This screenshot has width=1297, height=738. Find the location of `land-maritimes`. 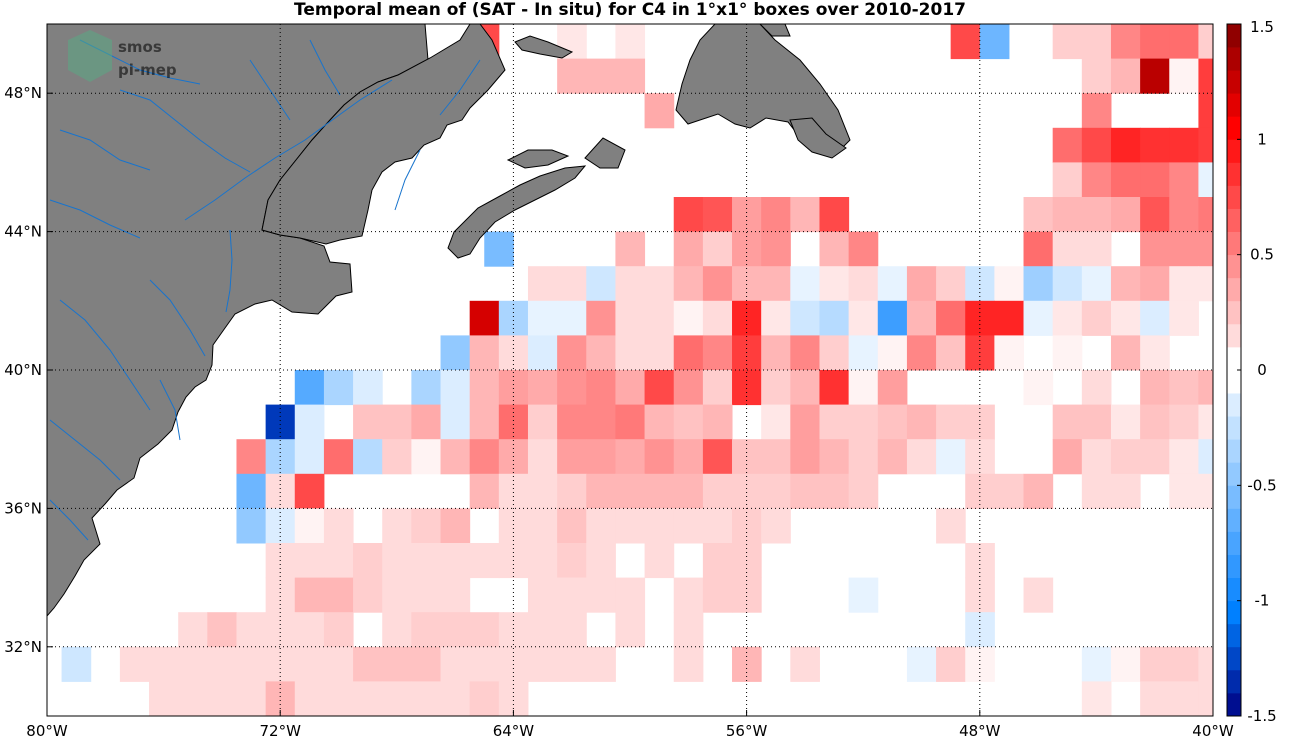

land-maritimes is located at coordinates (383, 134).